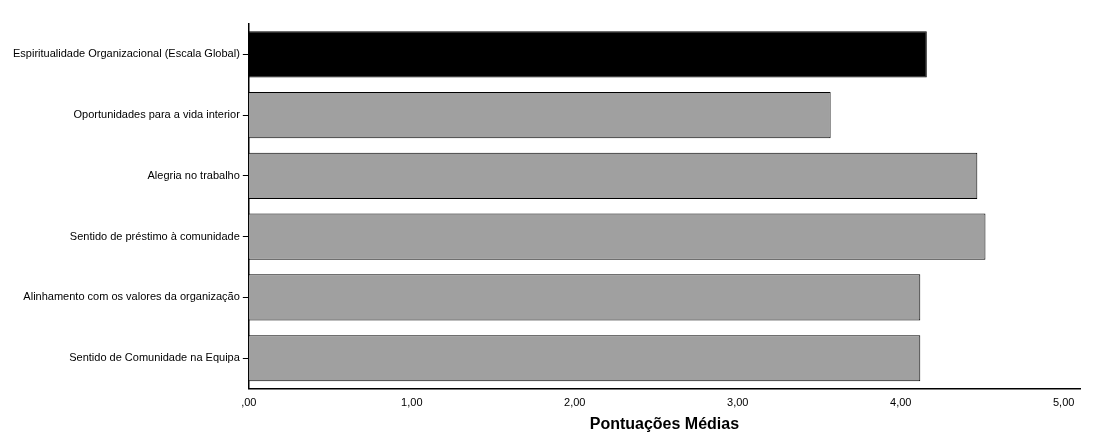 Image resolution: width=1102 pixels, height=446 pixels. I want to click on x-tick-label: 1,00, so click(412, 402).